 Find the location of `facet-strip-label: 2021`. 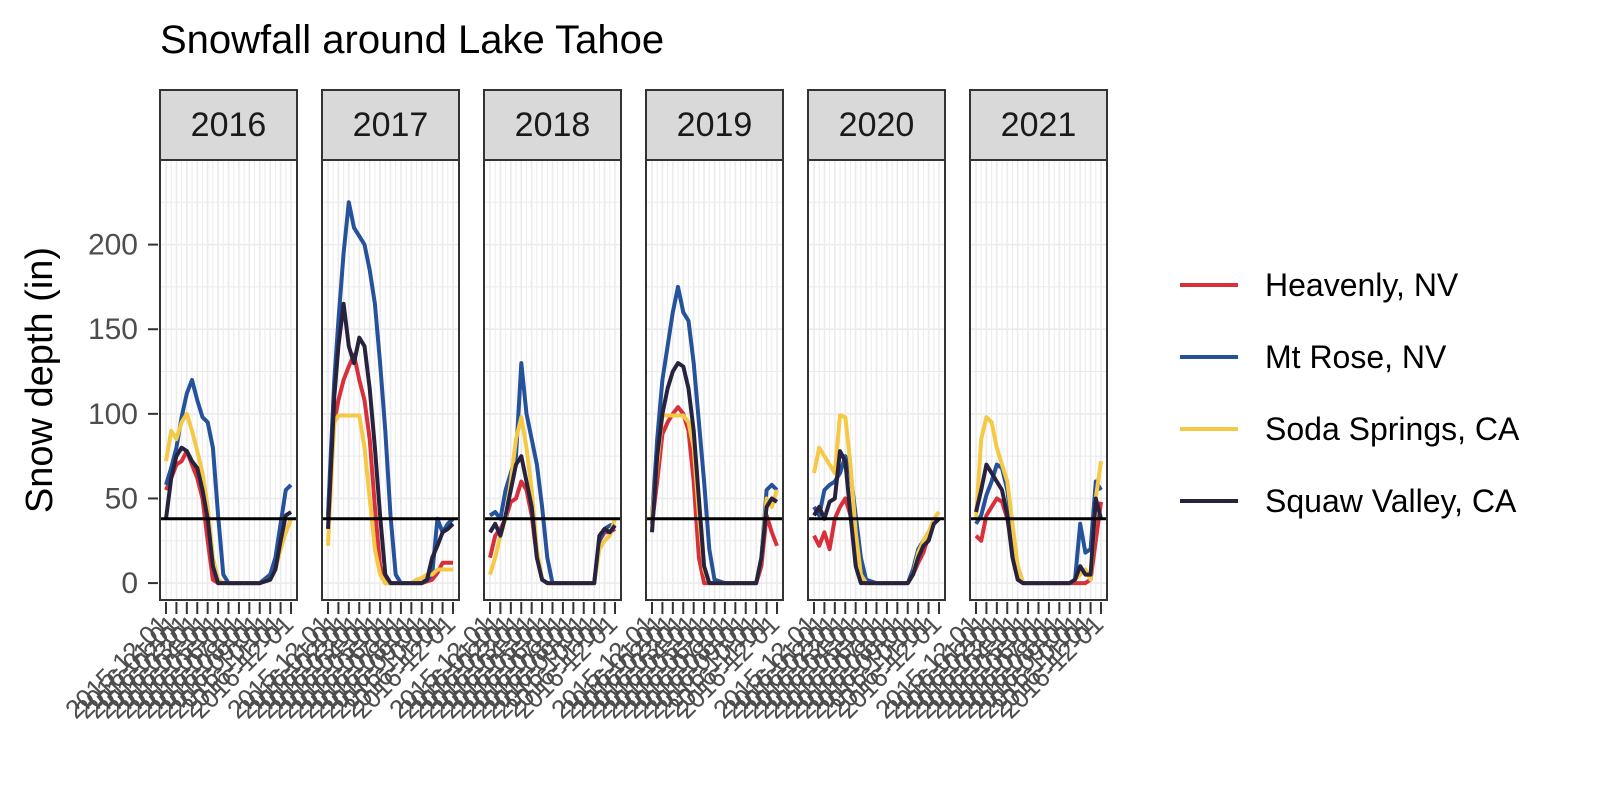

facet-strip-label: 2021 is located at coordinates (1039, 125).